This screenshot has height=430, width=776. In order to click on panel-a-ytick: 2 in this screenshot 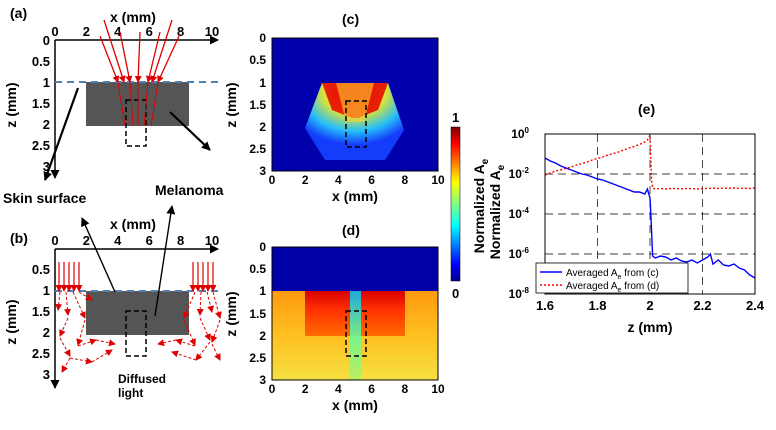, I will do `click(46, 124)`.